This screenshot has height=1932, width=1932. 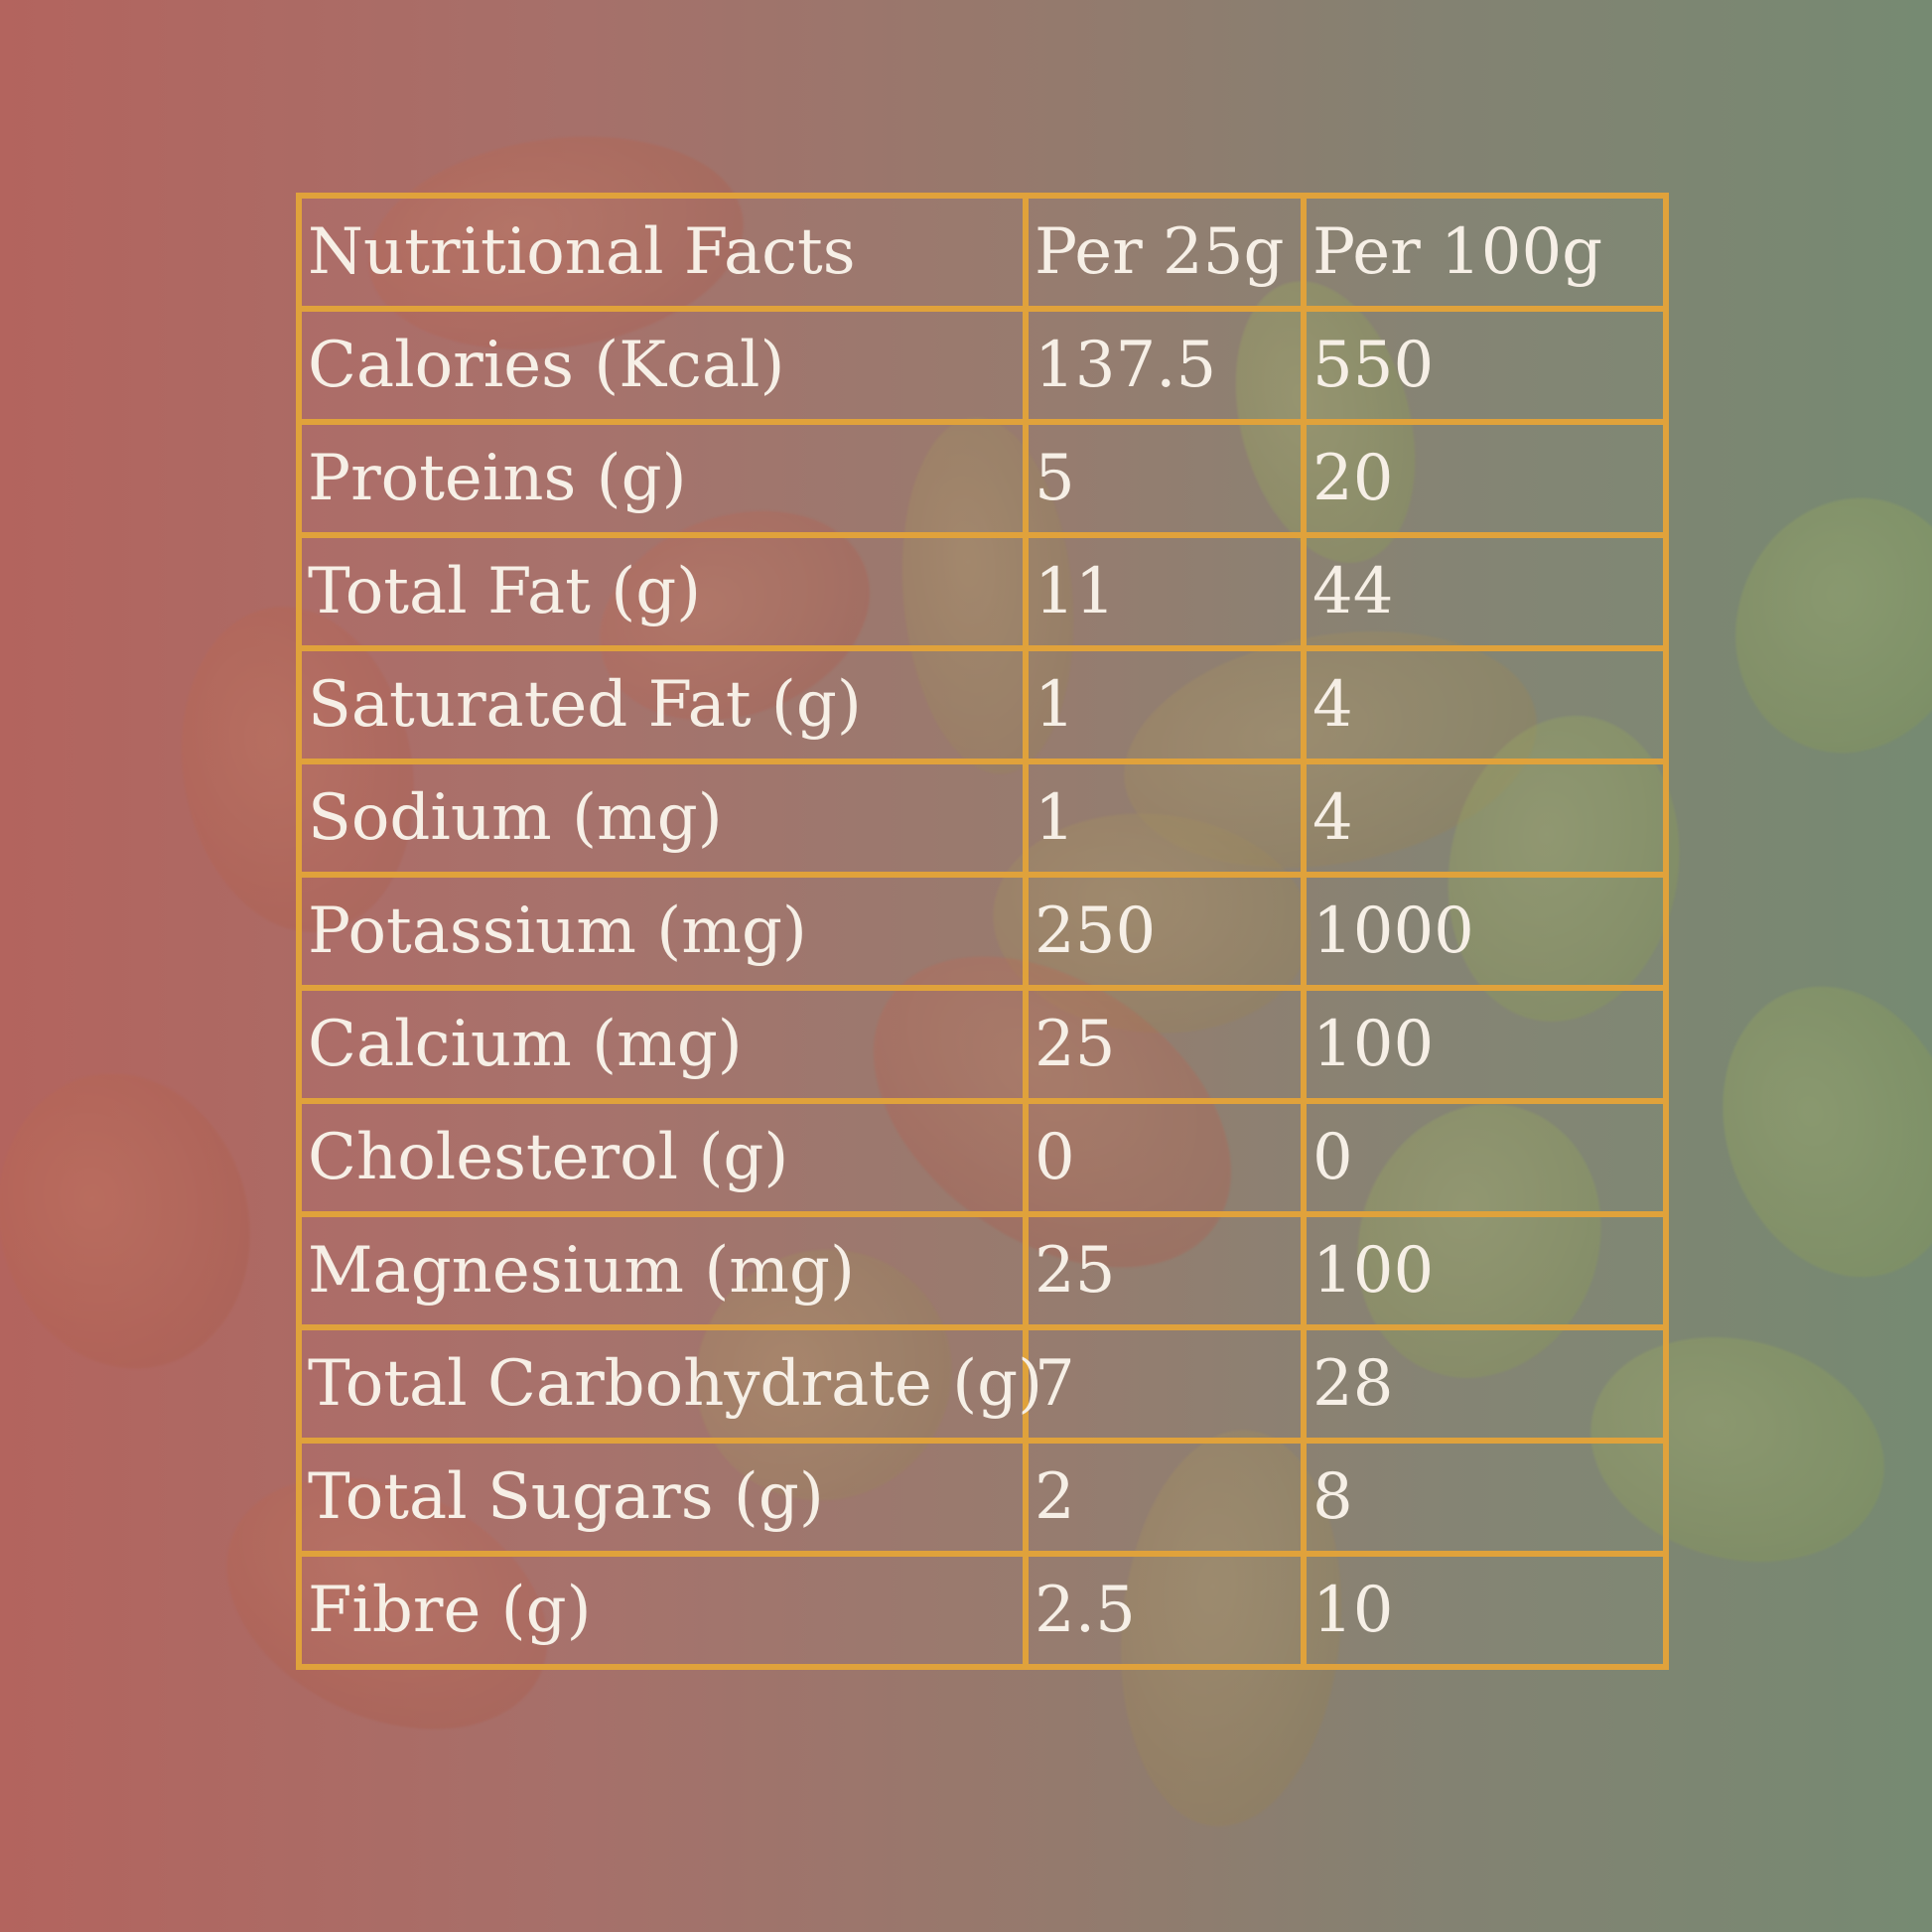 What do you see at coordinates (1165, 1157) in the screenshot?
I see `value-per-25g: 0` at bounding box center [1165, 1157].